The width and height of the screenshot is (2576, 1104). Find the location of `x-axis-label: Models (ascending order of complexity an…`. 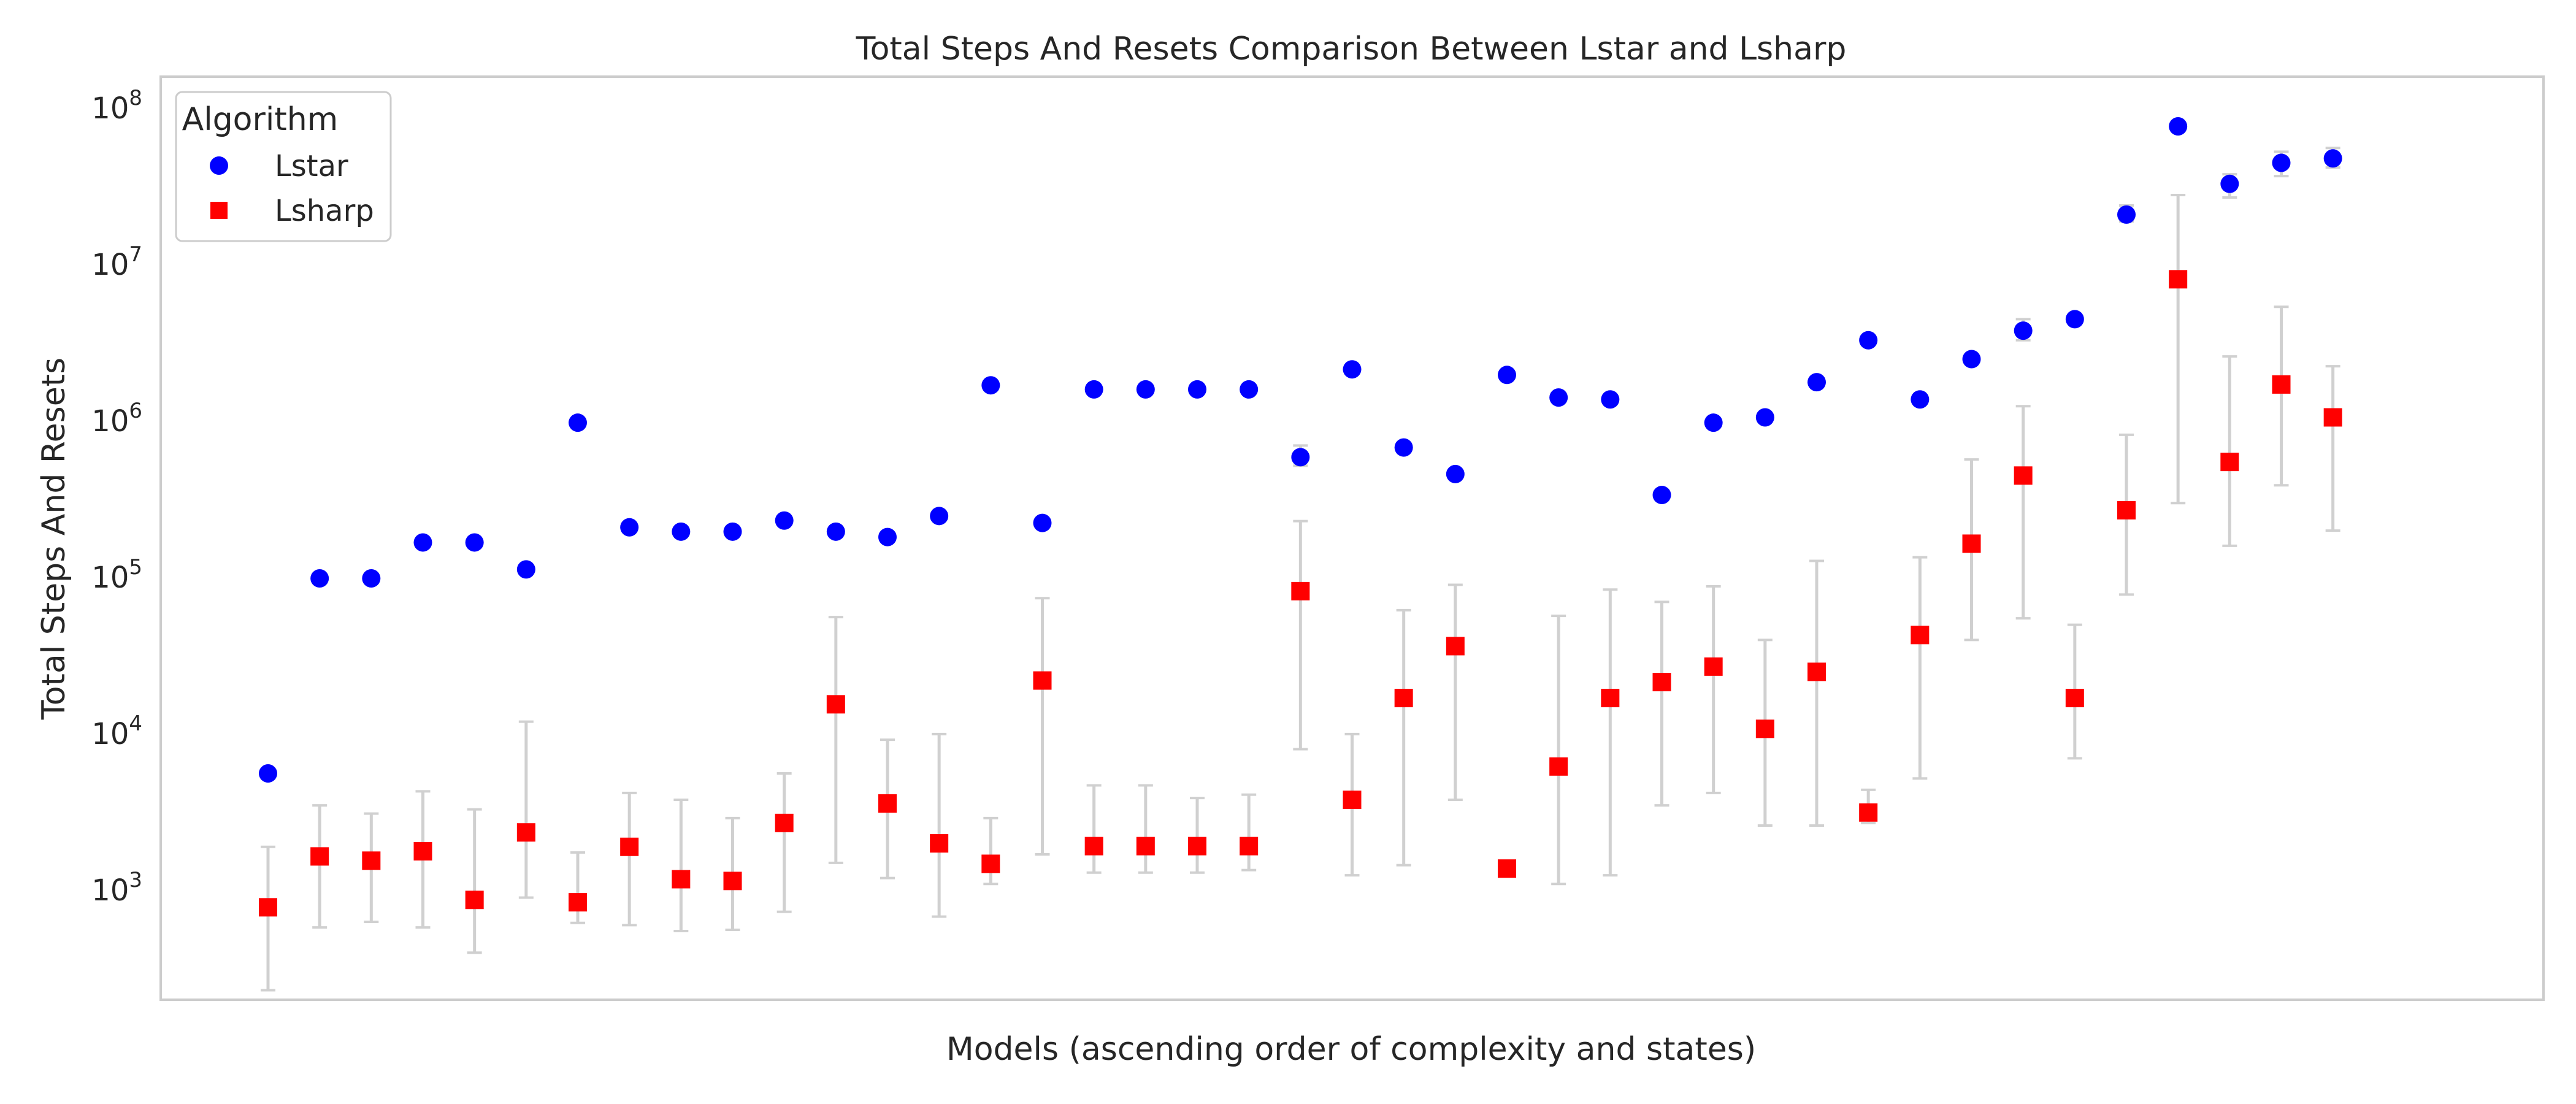

x-axis-label: Models (ascending order of complexity an… is located at coordinates (1351, 1049).